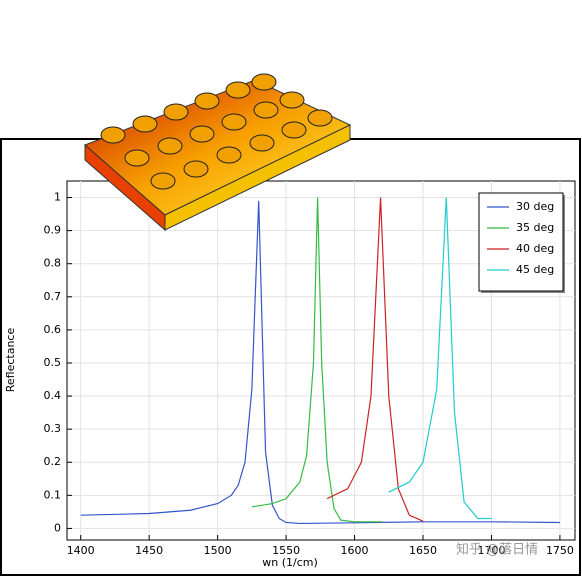 The image size is (582, 576). Describe the element at coordinates (355, 550) in the screenshot. I see `x-tick-label: 1600` at that location.